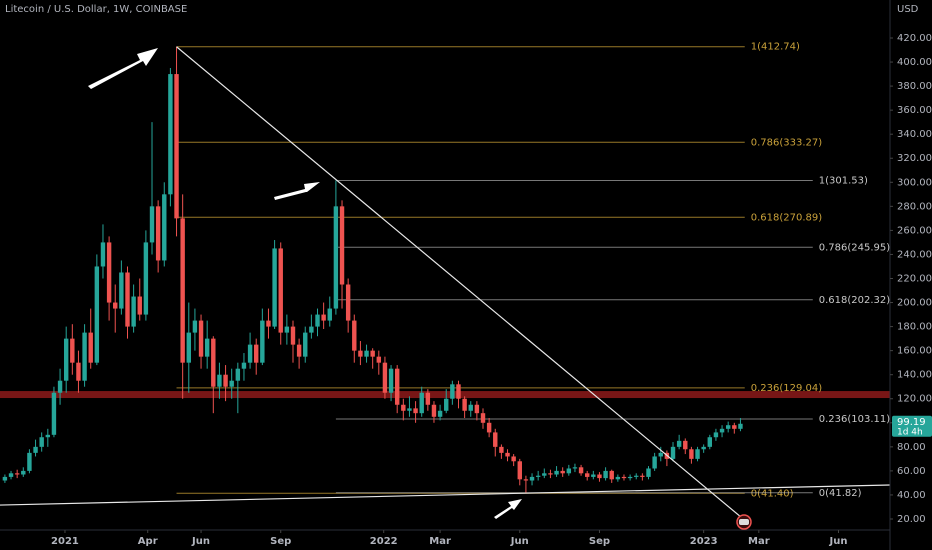 This screenshot has width=932, height=550. Describe the element at coordinates (911, 422) in the screenshot. I see `last-price-label: 99.19` at that location.